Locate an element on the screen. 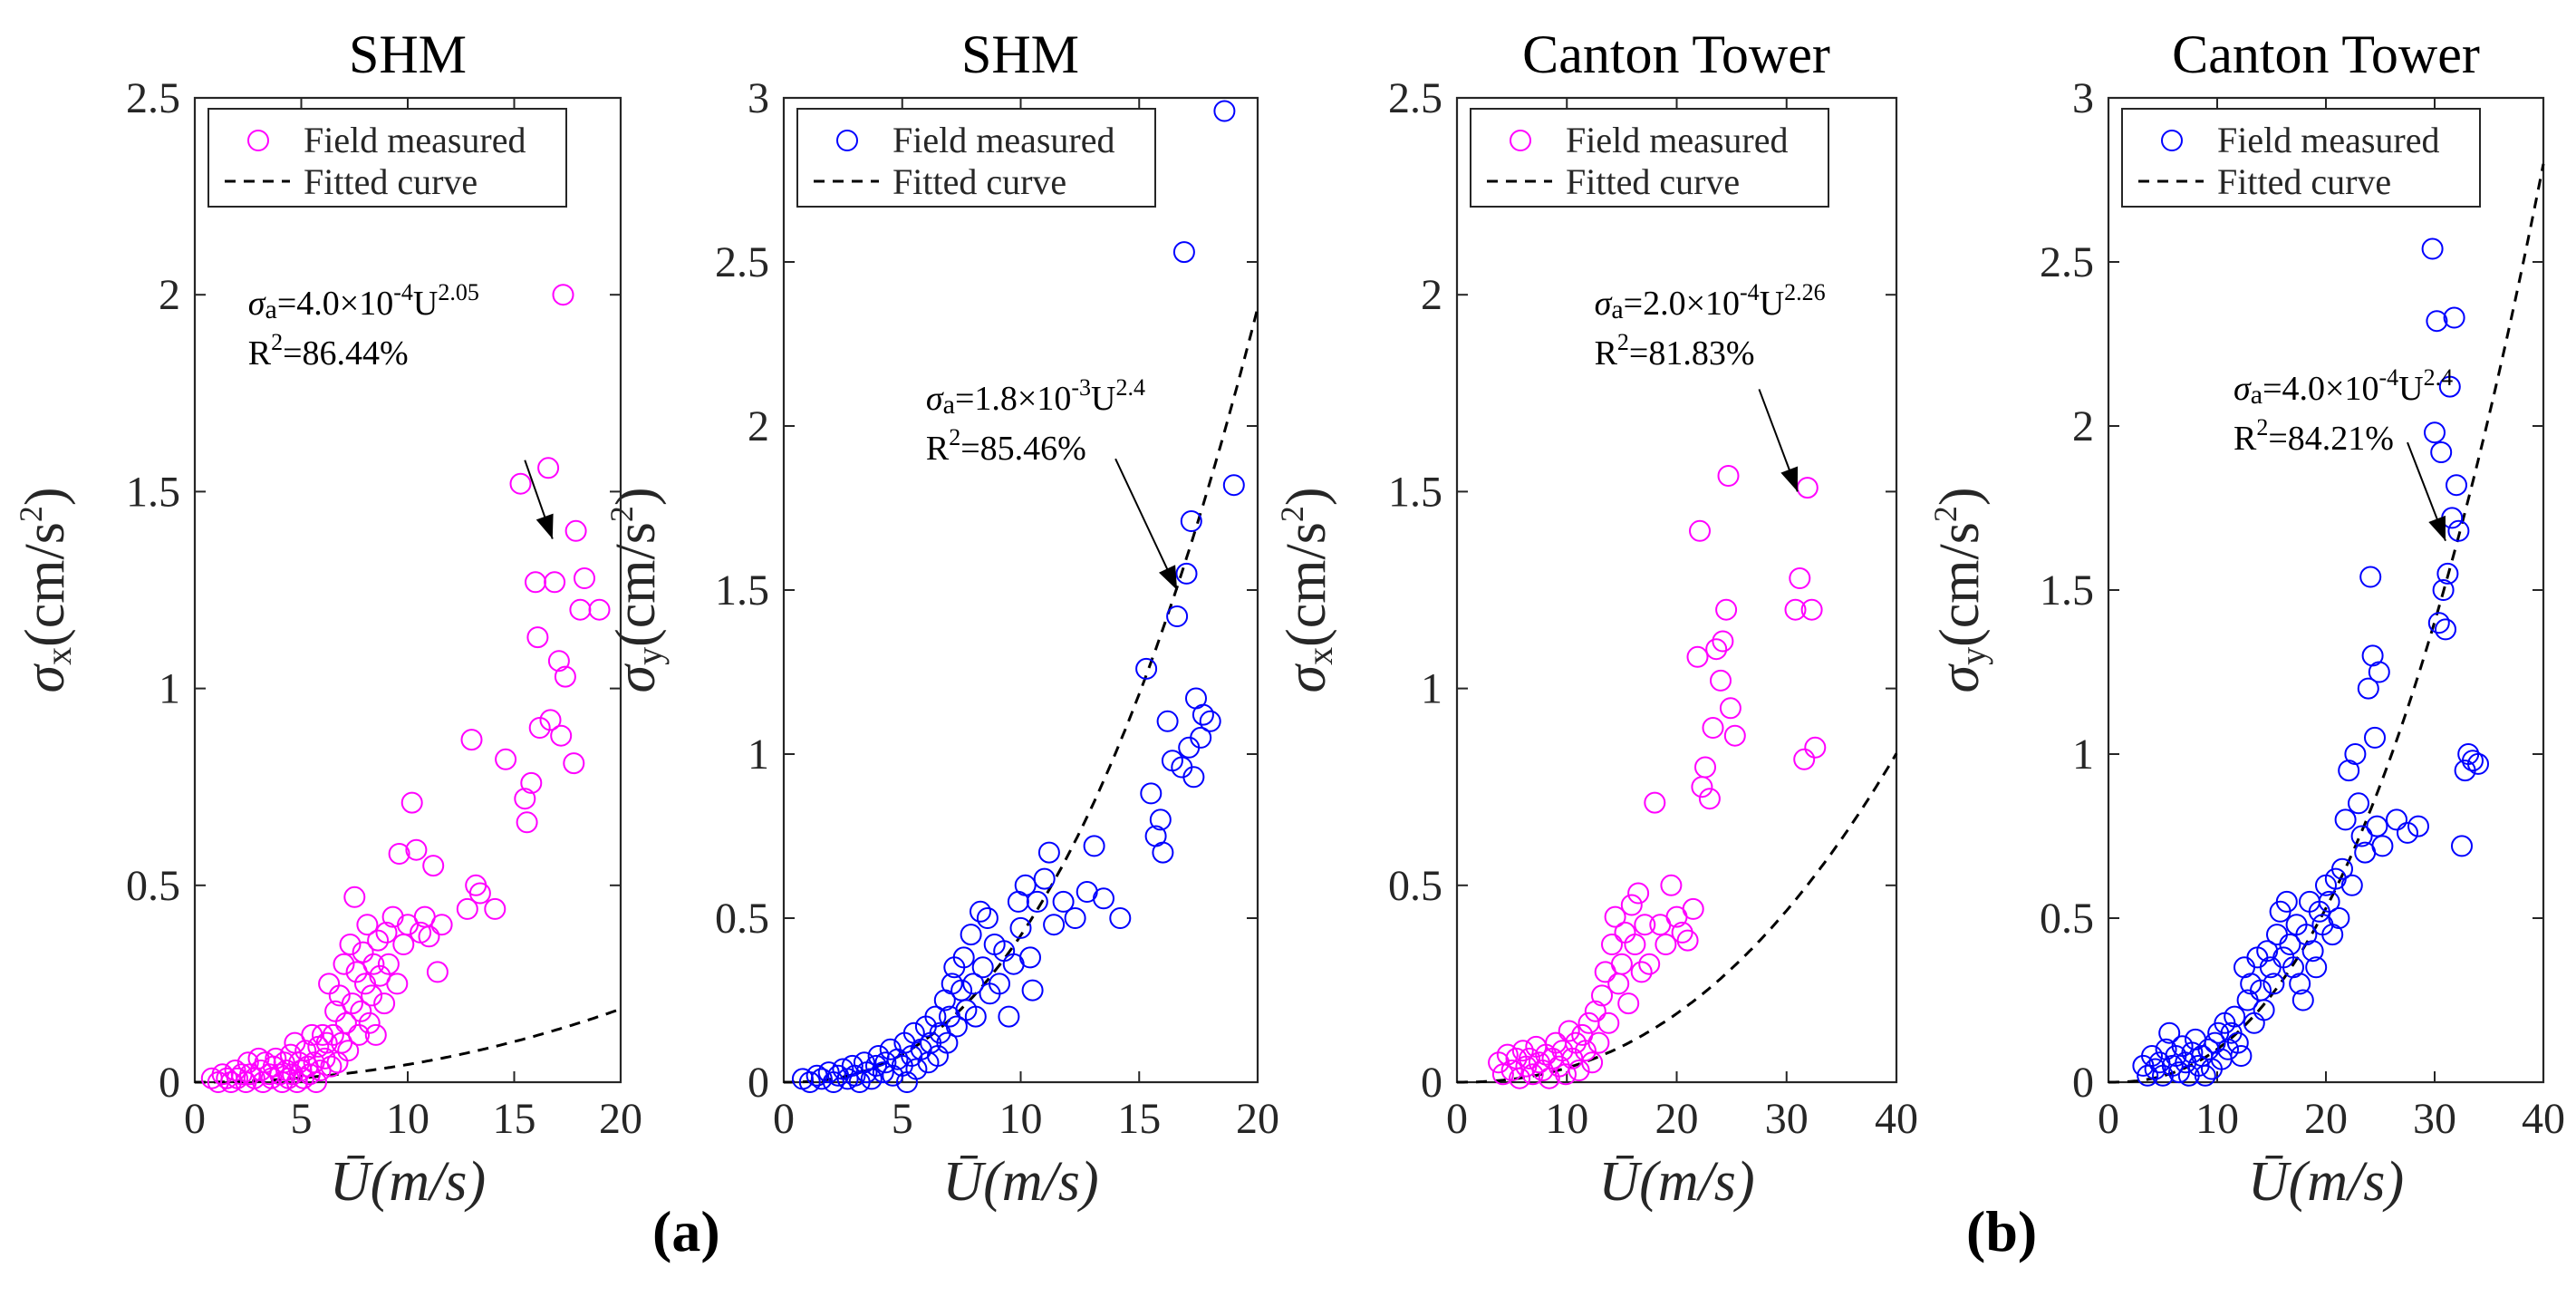  y-label-sub: x is located at coordinates (58, 656).